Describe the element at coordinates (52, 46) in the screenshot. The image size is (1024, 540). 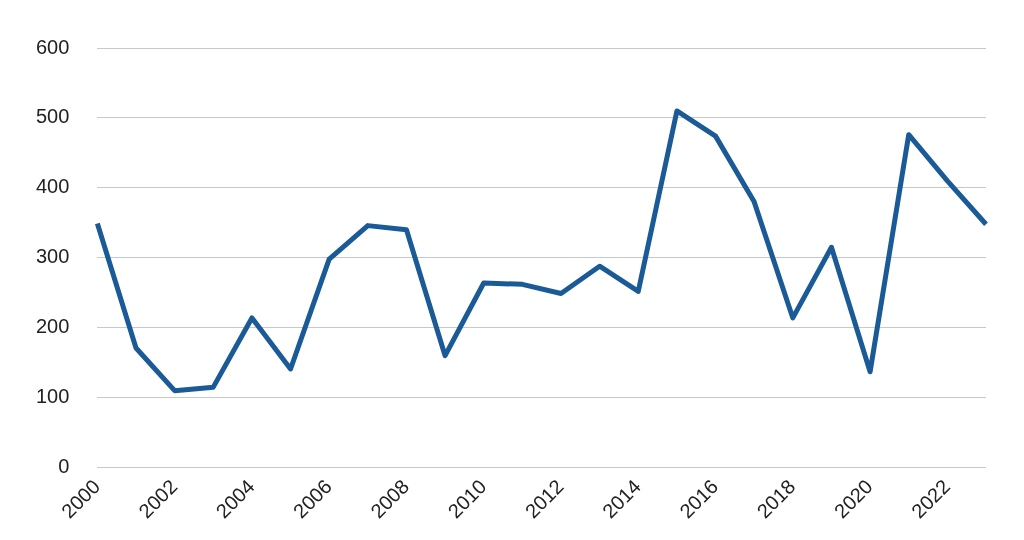
I see `y-tick-label: 600` at that location.